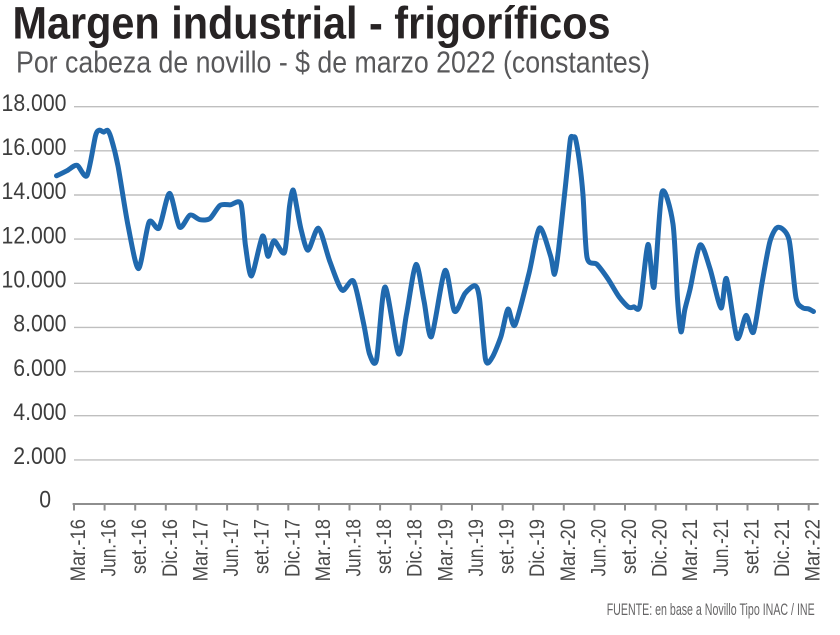  What do you see at coordinates (200, 550) in the screenshot?
I see `svg-text: Mar.-17` at bounding box center [200, 550].